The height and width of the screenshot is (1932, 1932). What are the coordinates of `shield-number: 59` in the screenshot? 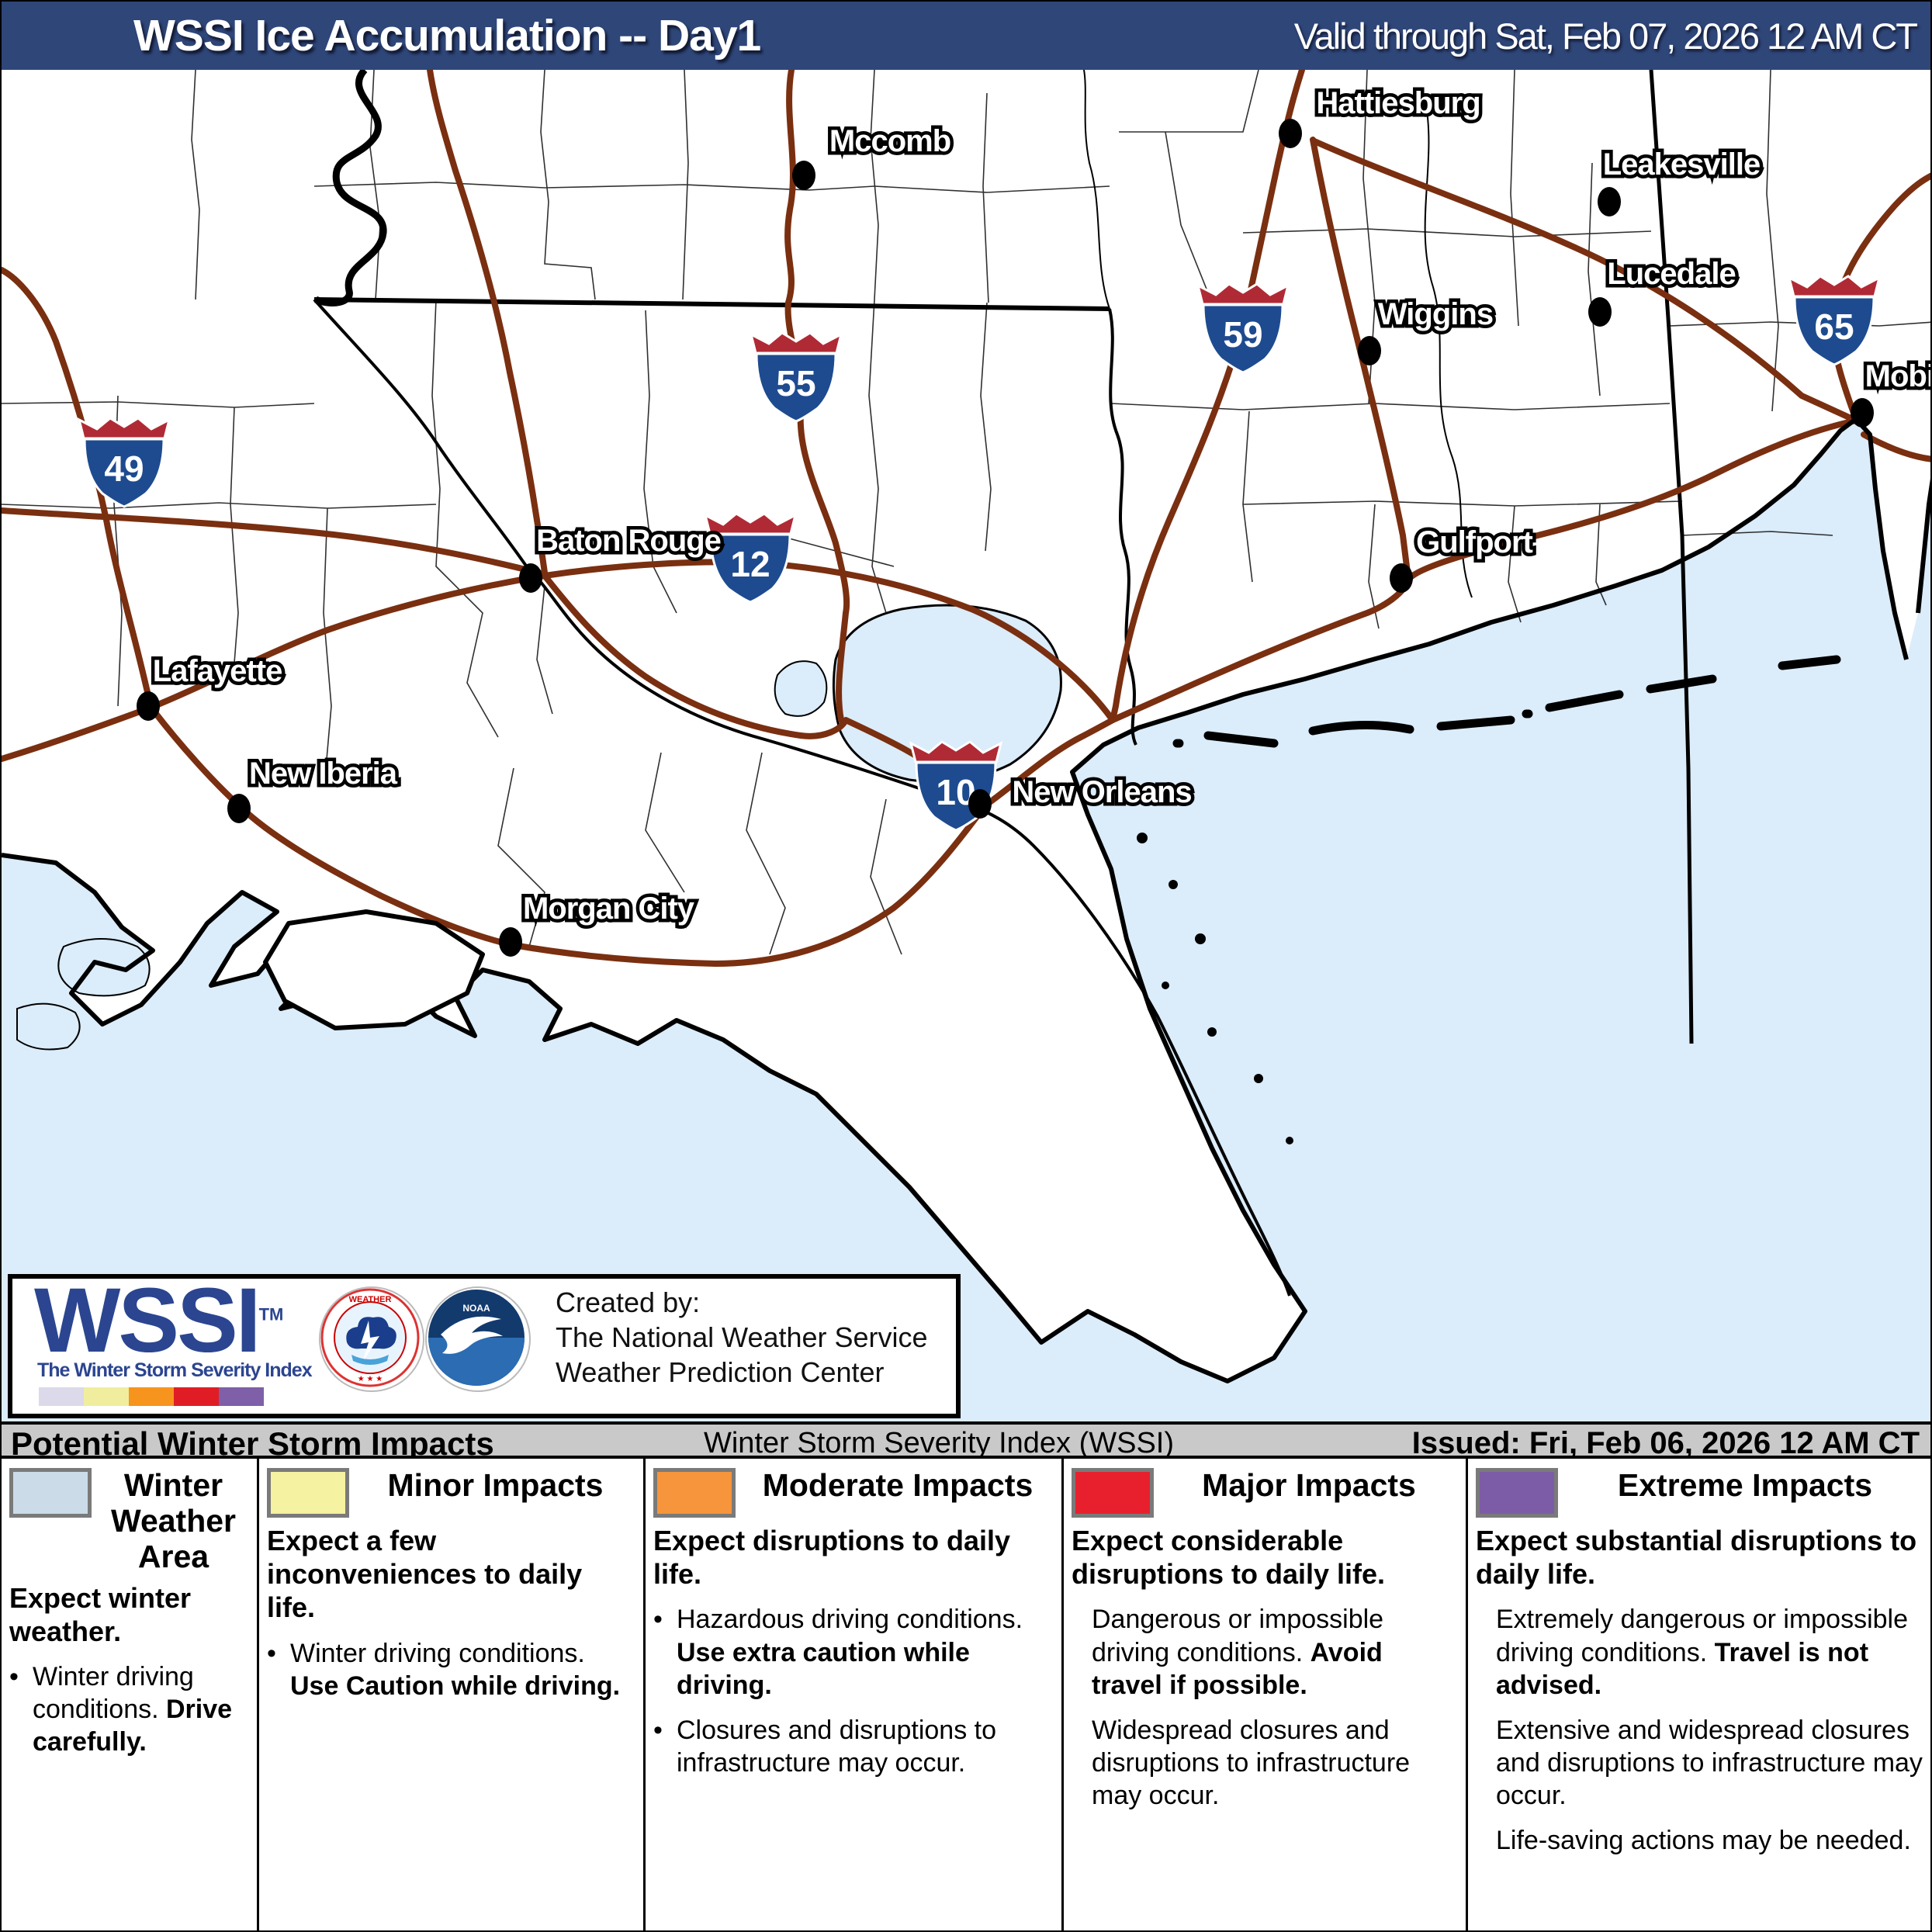 It's located at (1242, 334).